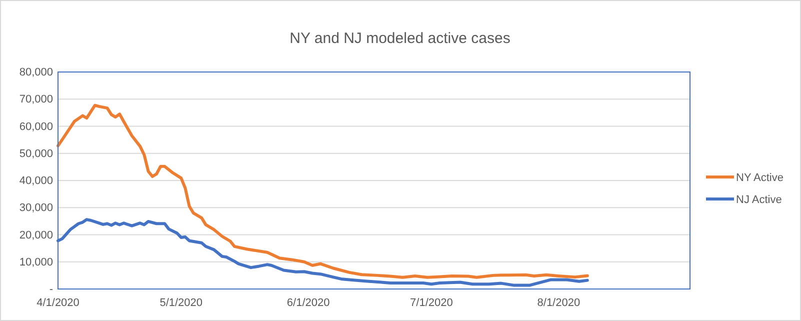 The width and height of the screenshot is (801, 321). Describe the element at coordinates (51, 290) in the screenshot. I see `y-tick-label: -` at that location.